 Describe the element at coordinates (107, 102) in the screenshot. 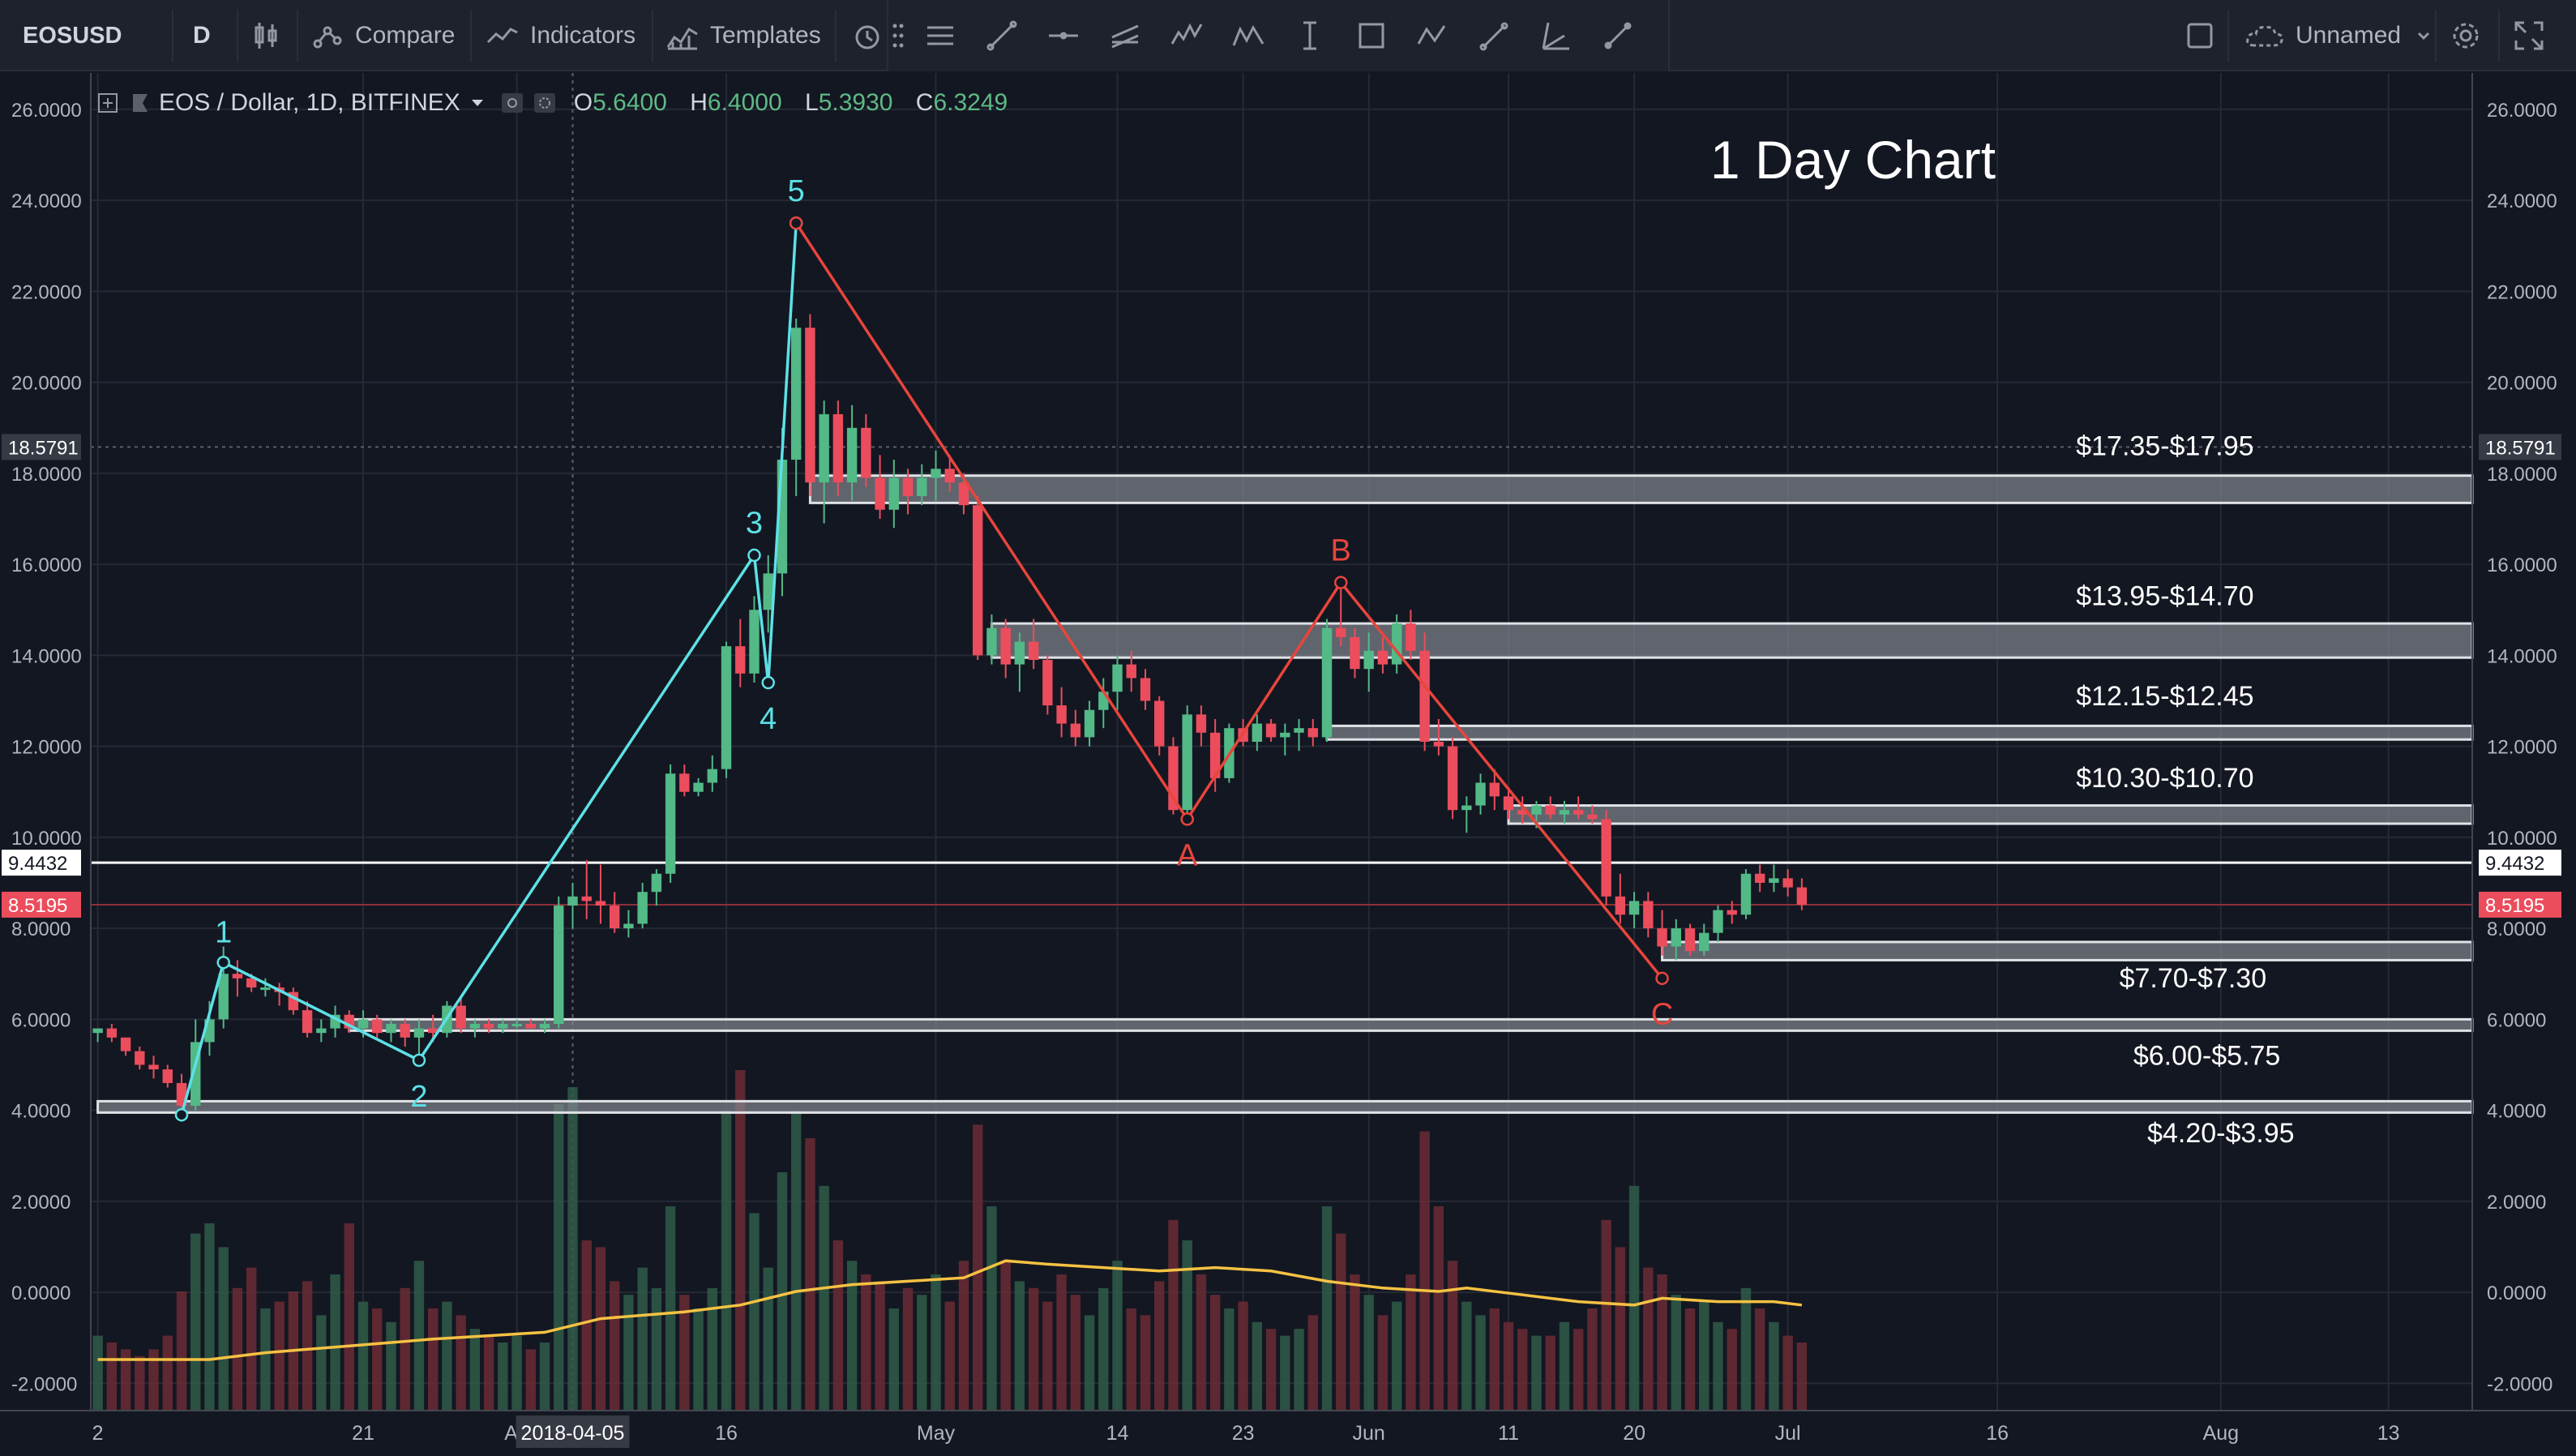

I see `collapse-plus-icon` at that location.